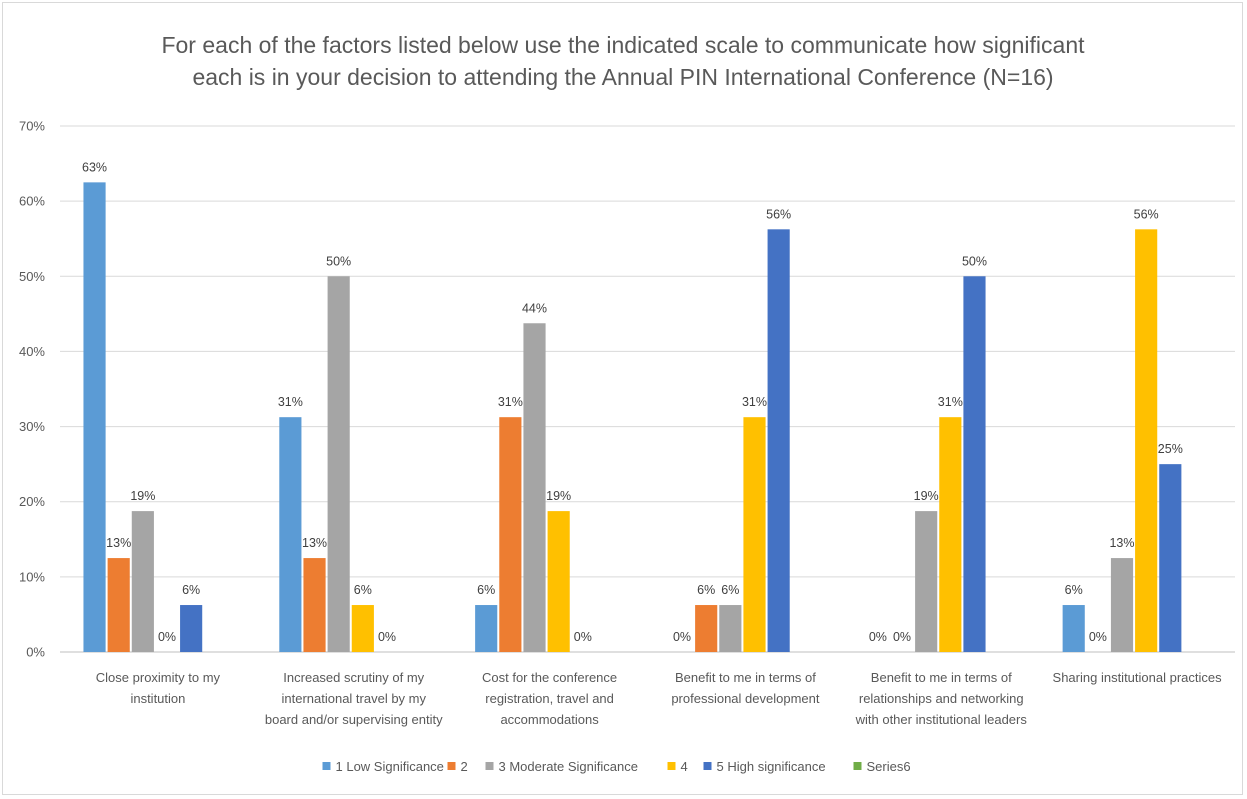 This screenshot has width=1247, height=799. I want to click on category-label: professional development, so click(745, 698).